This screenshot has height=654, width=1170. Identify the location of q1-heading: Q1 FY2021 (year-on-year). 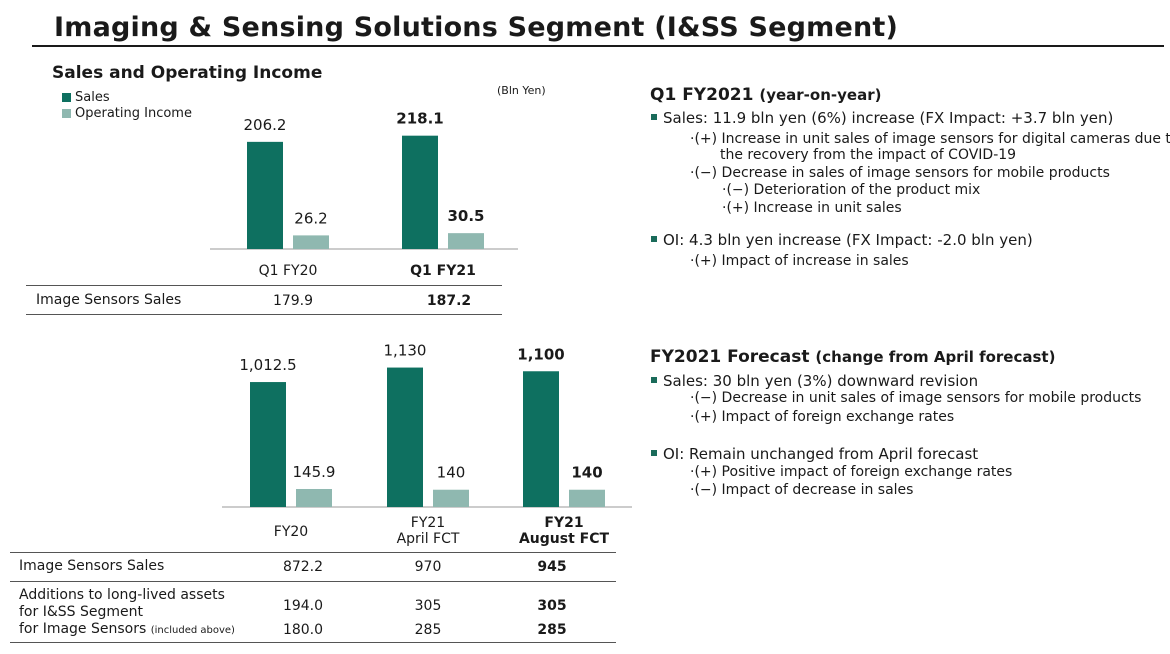
(765, 95).